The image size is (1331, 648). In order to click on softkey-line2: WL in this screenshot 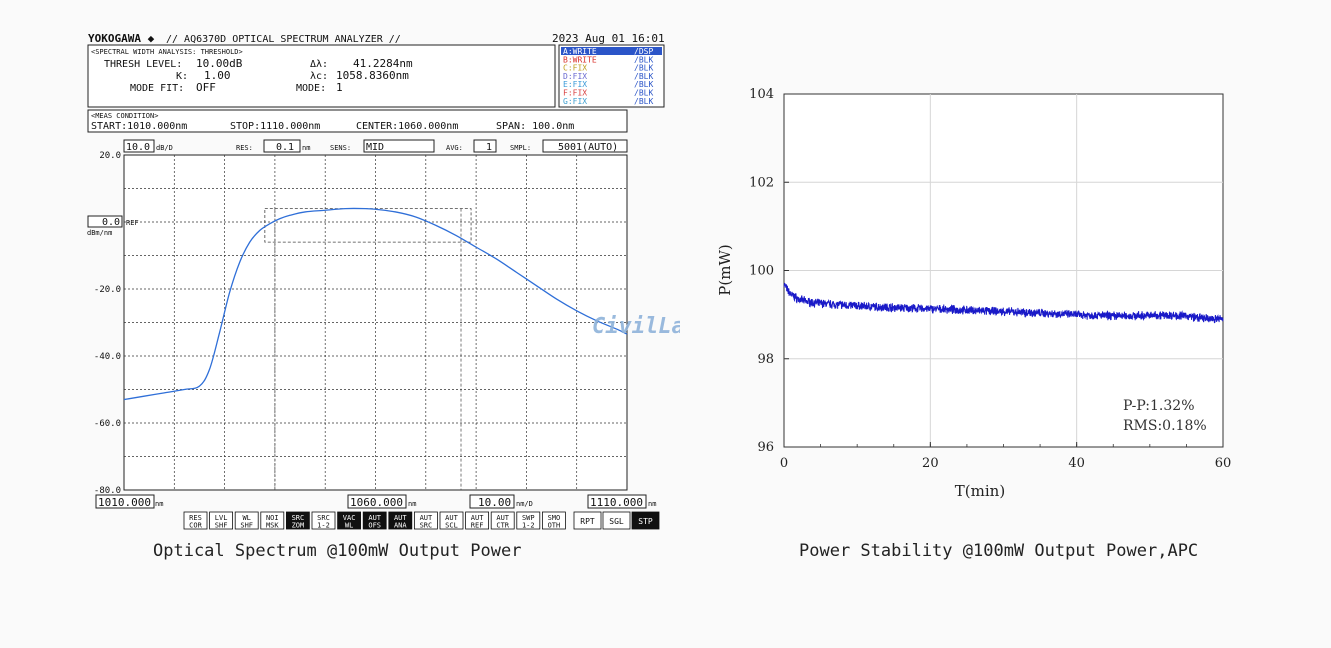, I will do `click(349, 526)`.